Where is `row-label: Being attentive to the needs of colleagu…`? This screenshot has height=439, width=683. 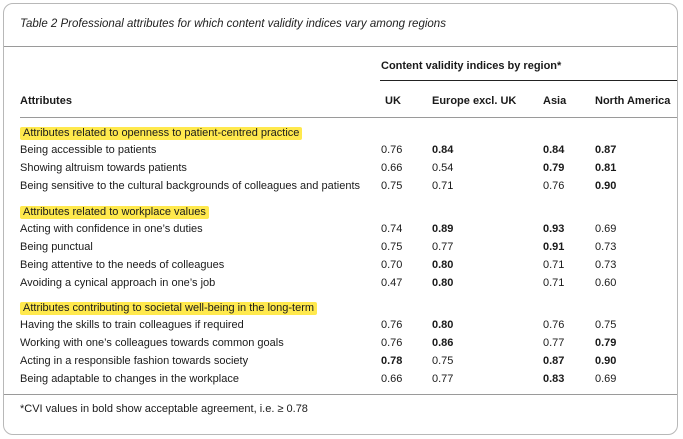 row-label: Being attentive to the needs of colleagu… is located at coordinates (122, 265).